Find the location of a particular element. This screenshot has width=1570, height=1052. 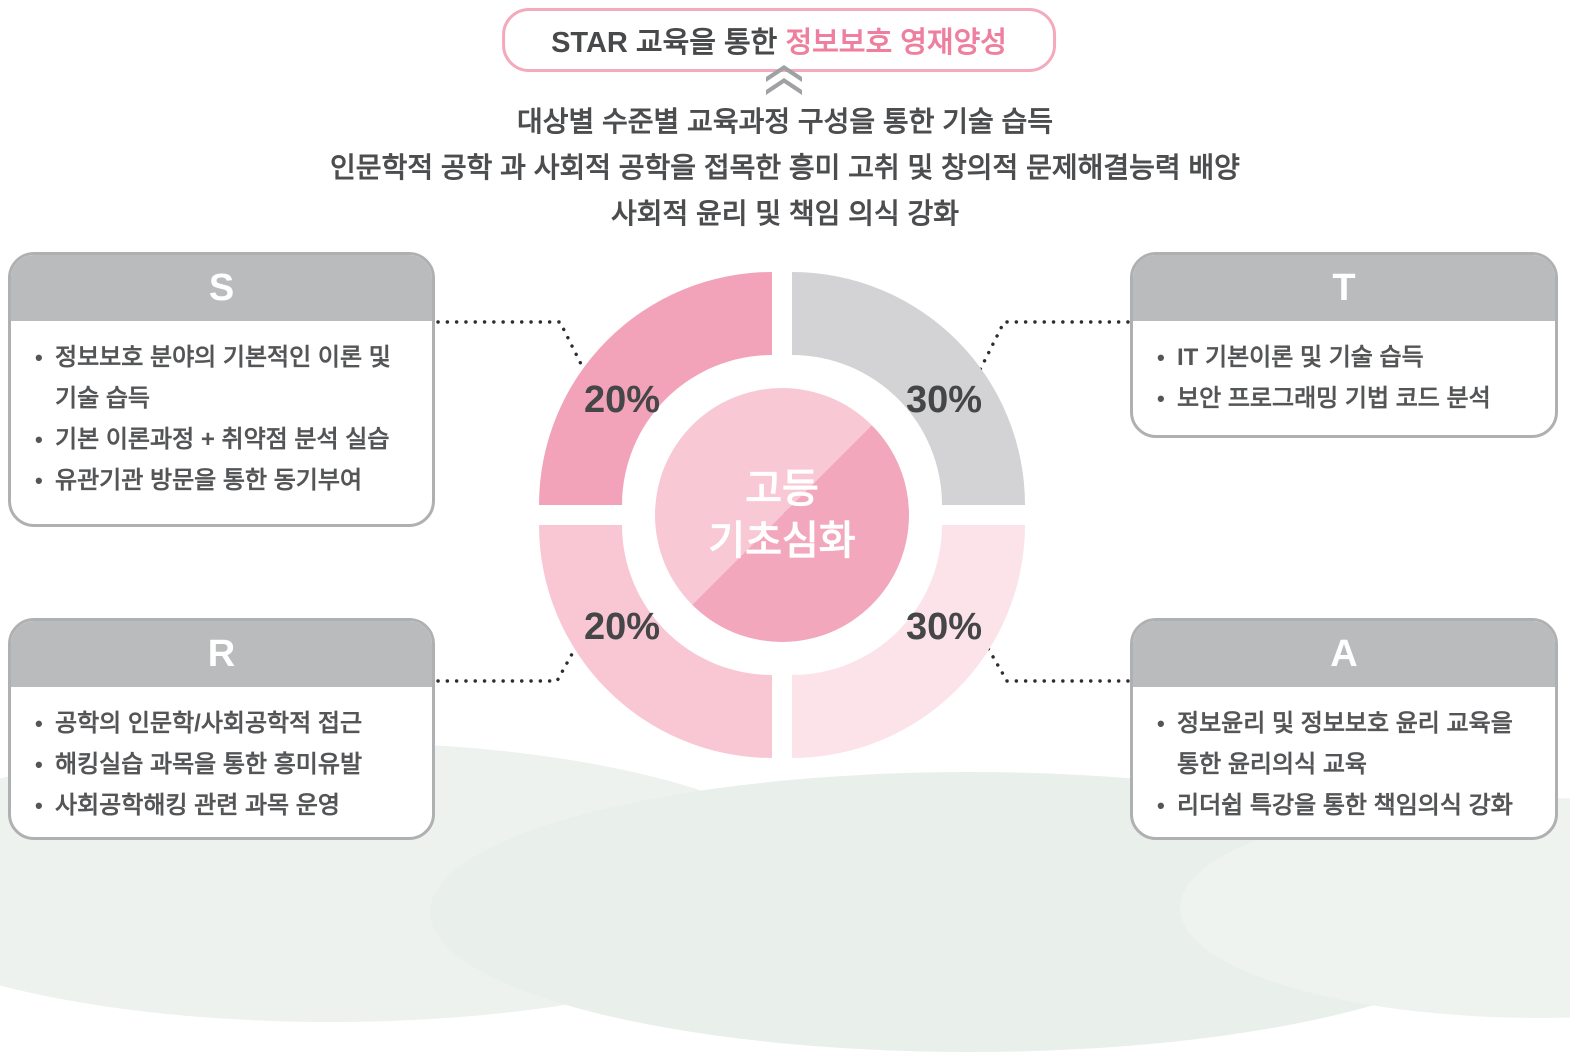

card-t: T IT 기본이론 및 기술 습득 보안 프로그래밍 기법 코드 분석 is located at coordinates (1344, 345).